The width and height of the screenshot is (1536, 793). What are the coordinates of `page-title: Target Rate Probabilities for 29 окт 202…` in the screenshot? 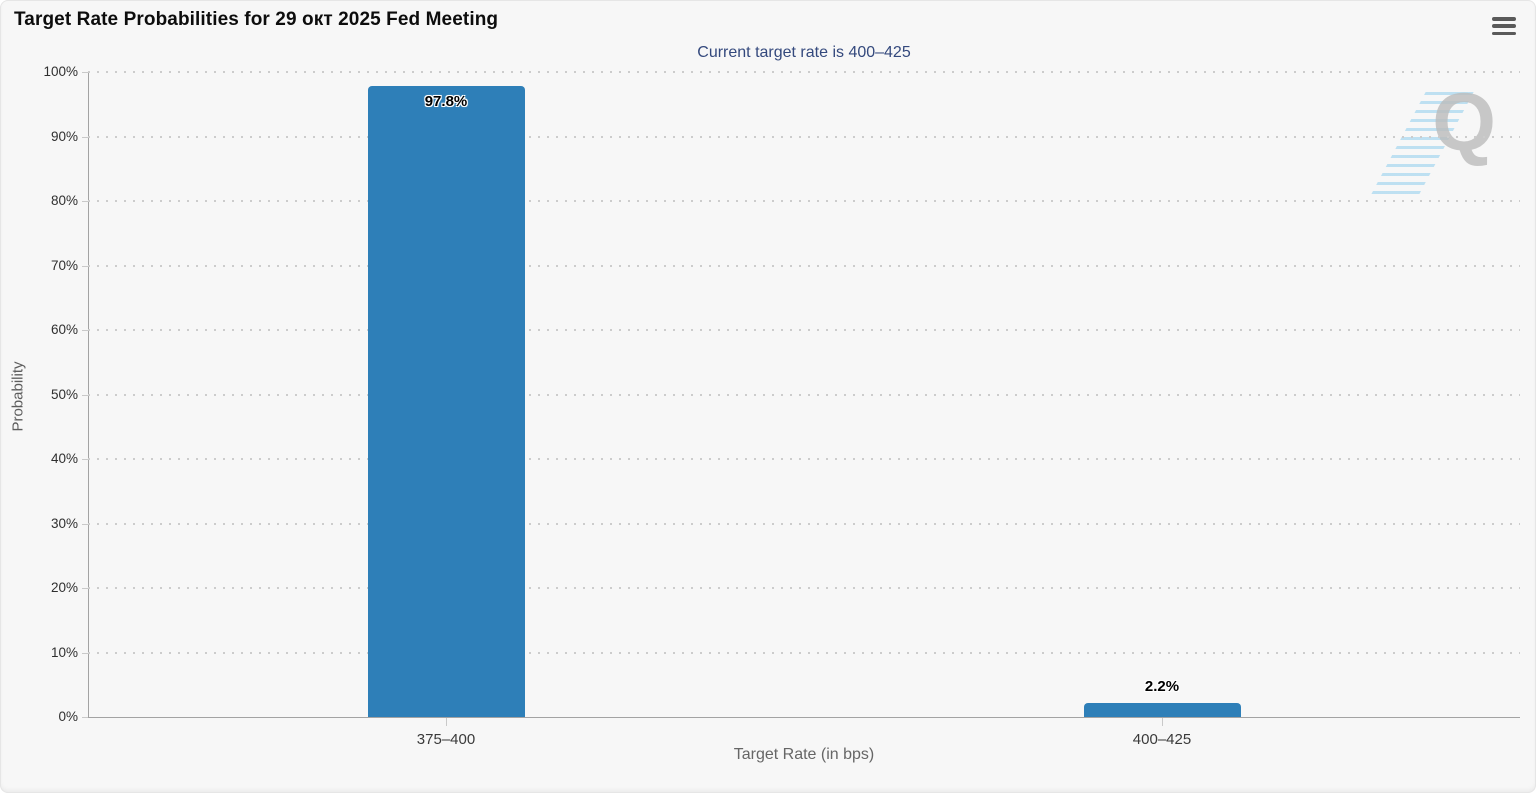 It's located at (256, 19).